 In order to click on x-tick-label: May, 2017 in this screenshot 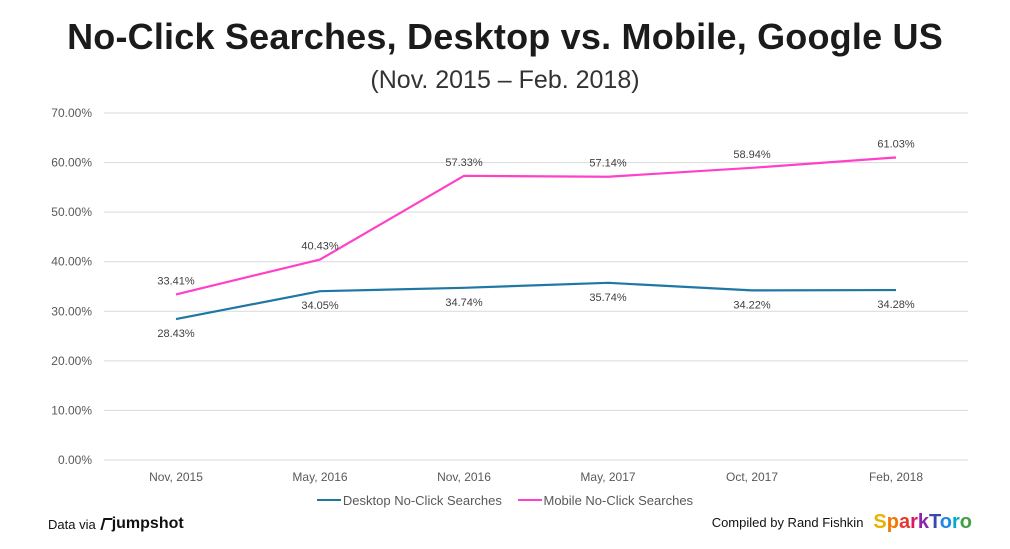, I will do `click(607, 477)`.